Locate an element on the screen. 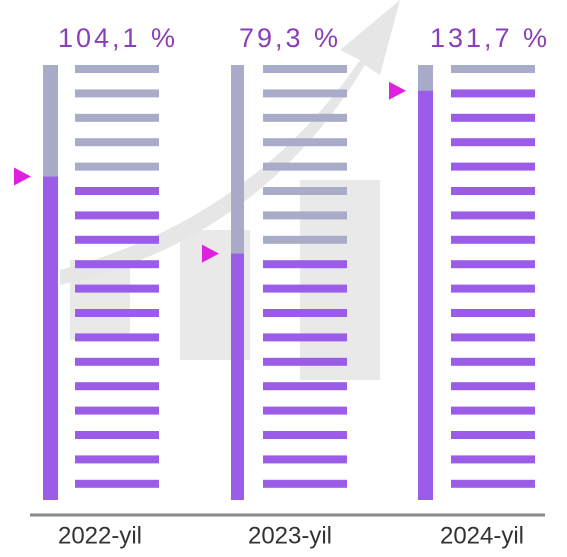 This screenshot has height=557, width=567. value-label: 79,3 % is located at coordinates (290, 38).